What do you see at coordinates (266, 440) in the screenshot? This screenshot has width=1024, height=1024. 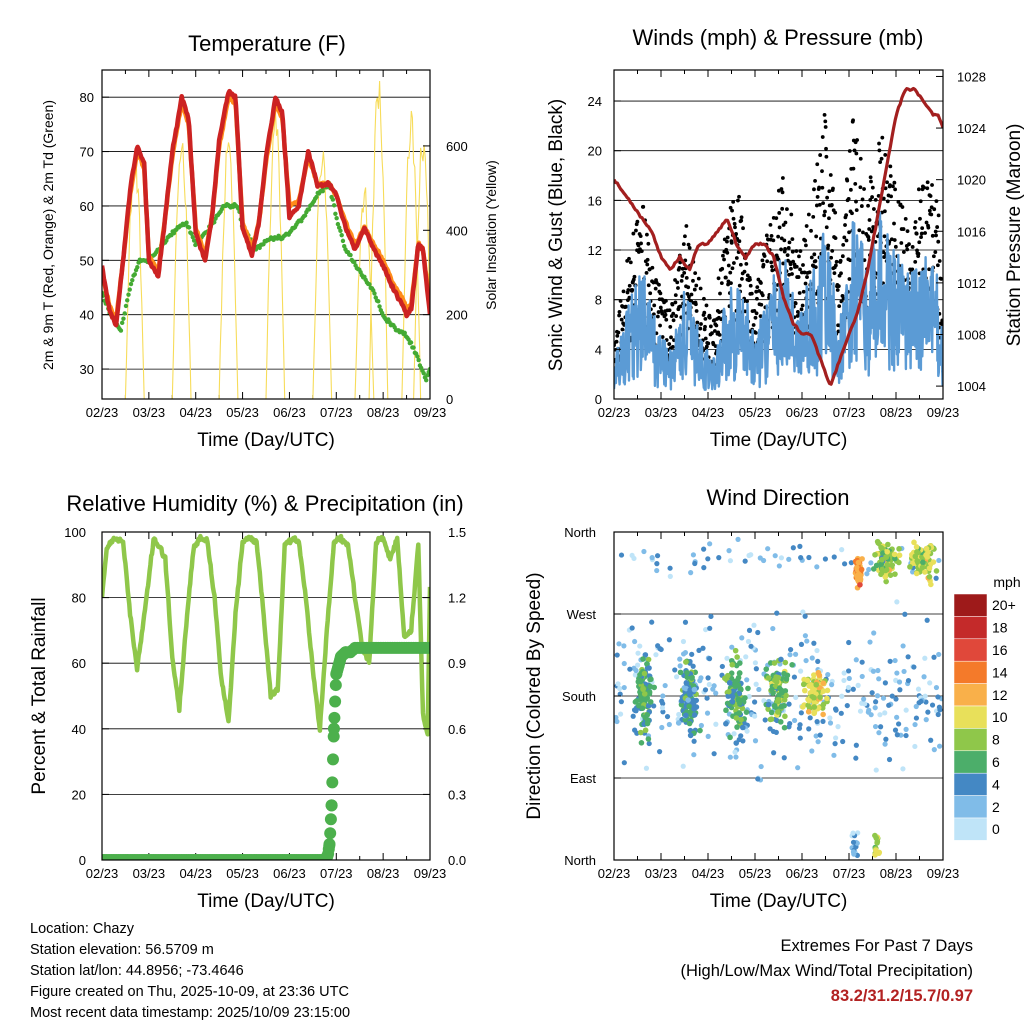 I see `x-axis-label: Time (Day/UTC)` at bounding box center [266, 440].